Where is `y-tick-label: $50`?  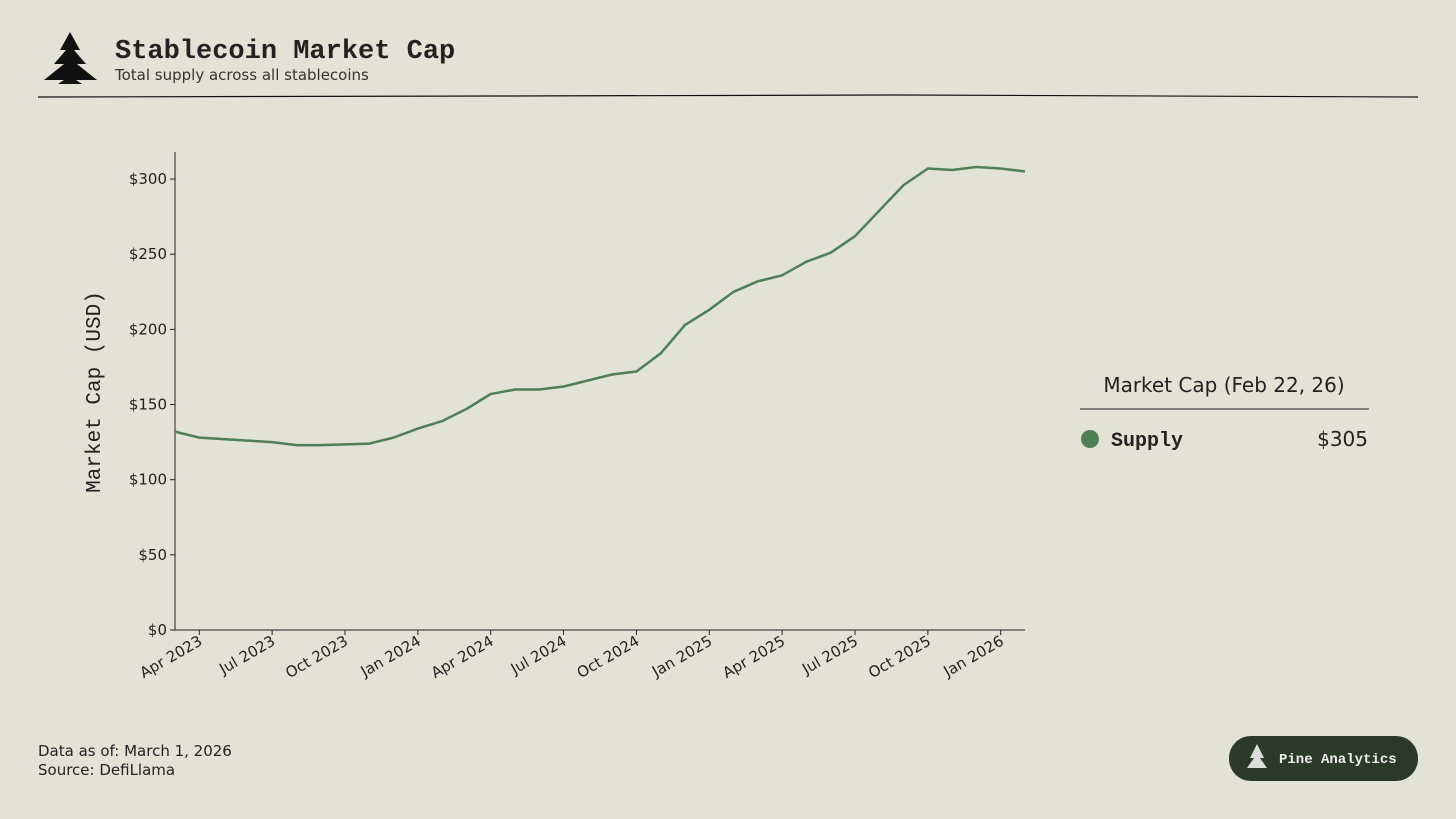 y-tick-label: $50 is located at coordinates (152, 555).